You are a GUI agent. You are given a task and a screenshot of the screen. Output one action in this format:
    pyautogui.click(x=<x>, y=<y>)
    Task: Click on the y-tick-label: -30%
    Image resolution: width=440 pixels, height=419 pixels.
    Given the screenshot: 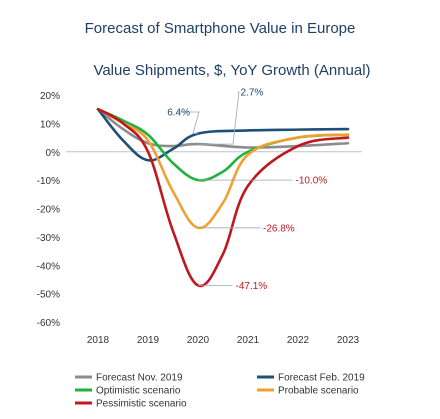 What is the action you would take?
    pyautogui.click(x=48, y=238)
    